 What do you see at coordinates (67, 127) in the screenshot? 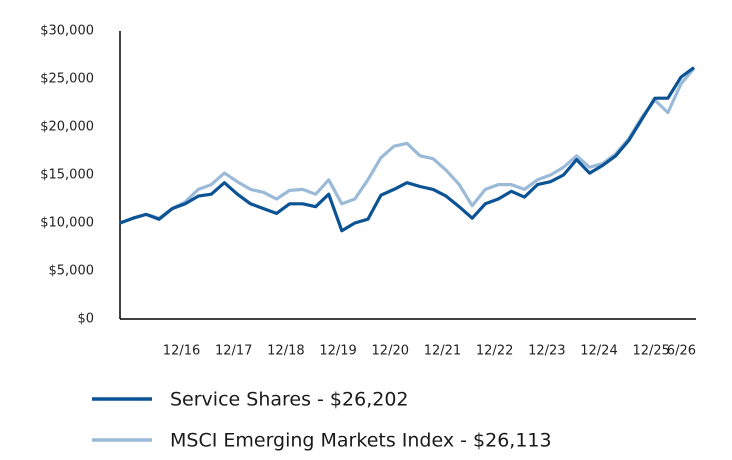
I see `y-tick-label: $20,000` at bounding box center [67, 127].